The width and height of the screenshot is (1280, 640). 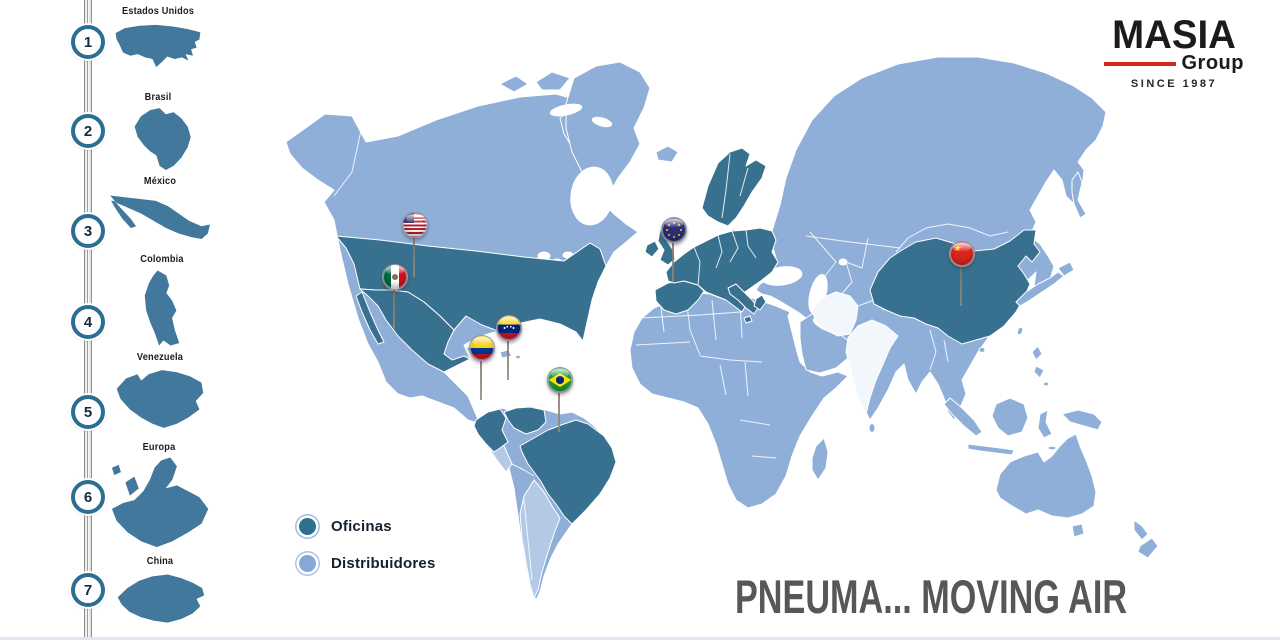 I want to click on sidebar-item-estados-unidos: Estados Unidos, so click(x=158, y=39).